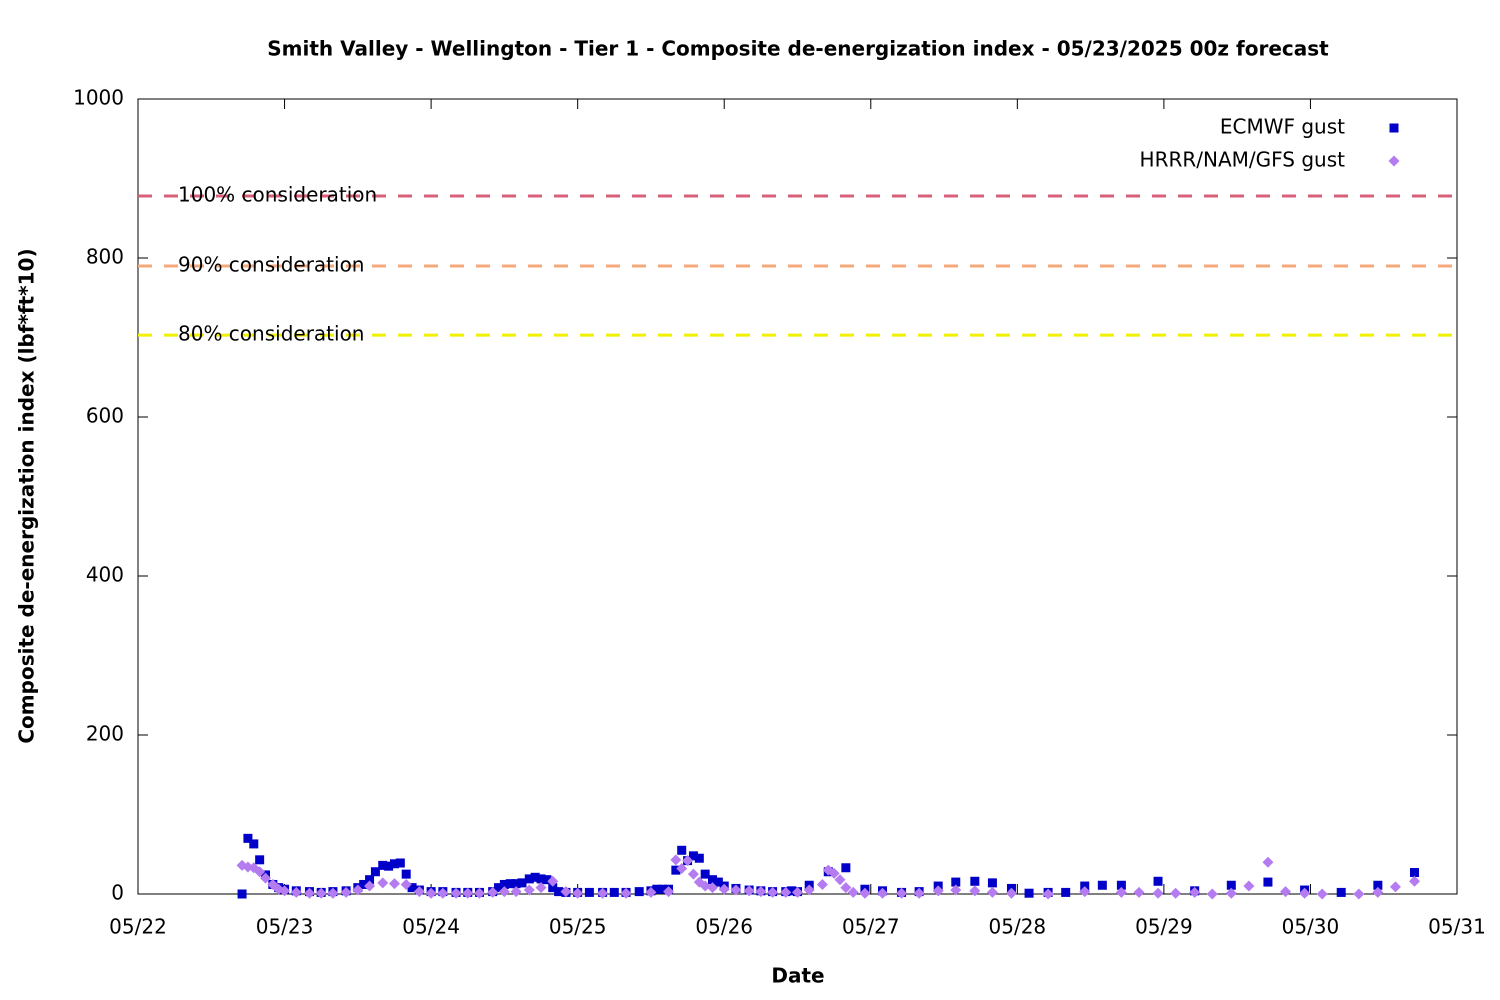  I want to click on x-tick-label: 05/22, so click(138, 927).